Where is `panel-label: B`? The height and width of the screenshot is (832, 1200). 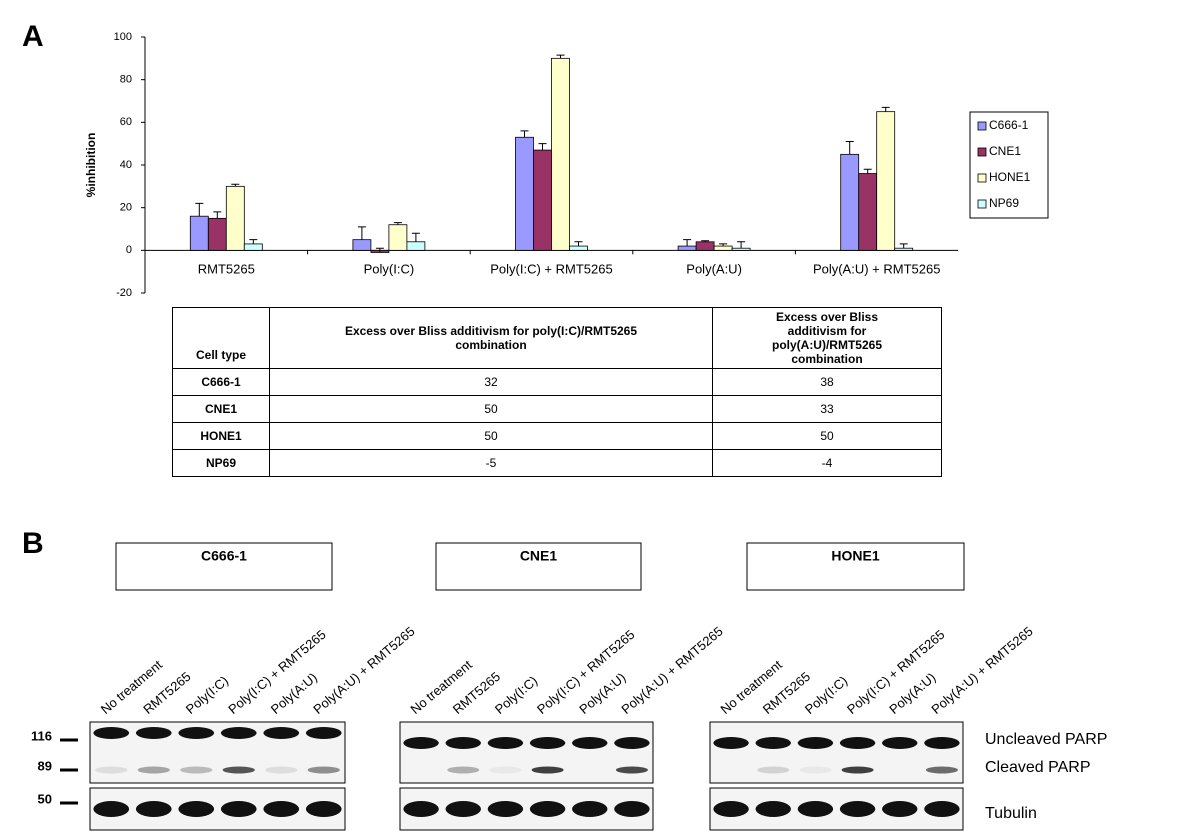 panel-label: B is located at coordinates (33, 543).